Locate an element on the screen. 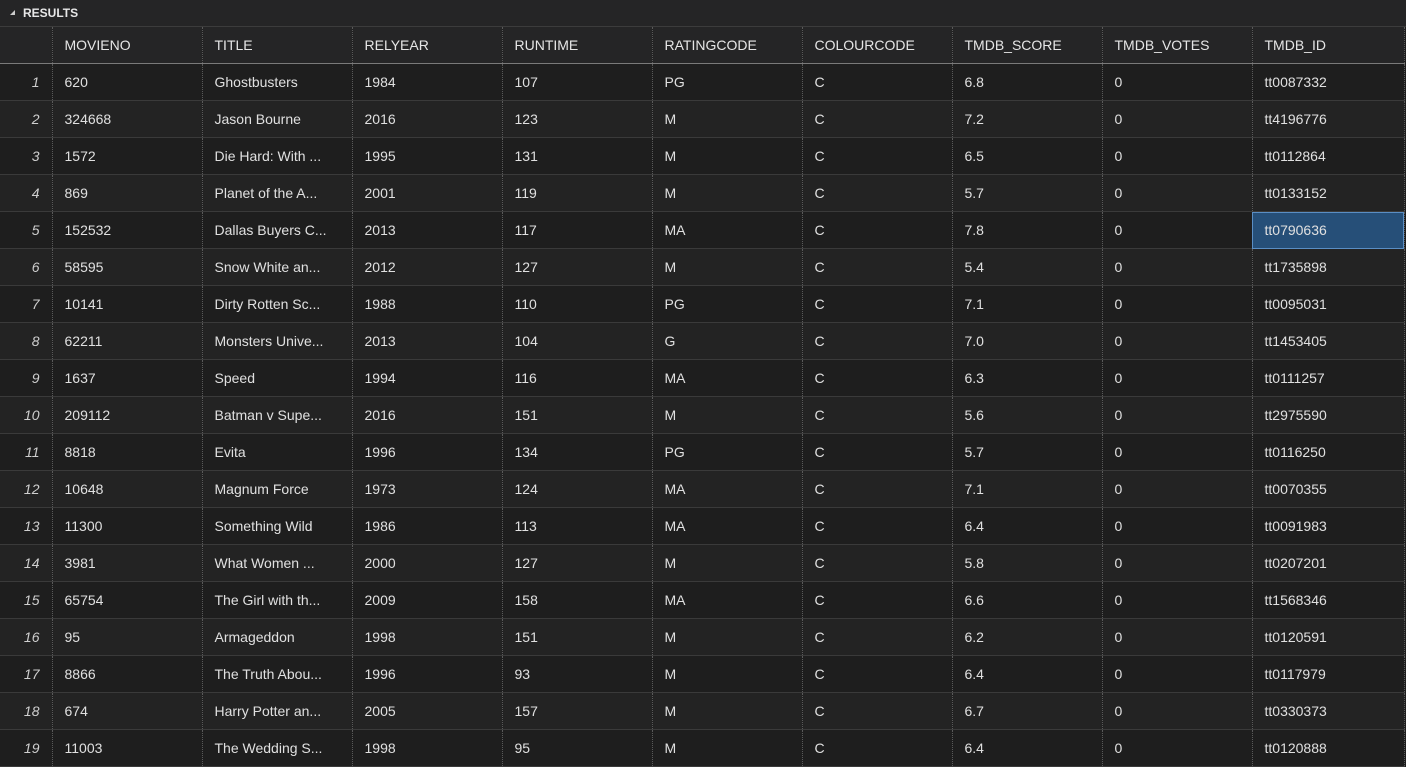  row-number: 7 is located at coordinates (26, 304).